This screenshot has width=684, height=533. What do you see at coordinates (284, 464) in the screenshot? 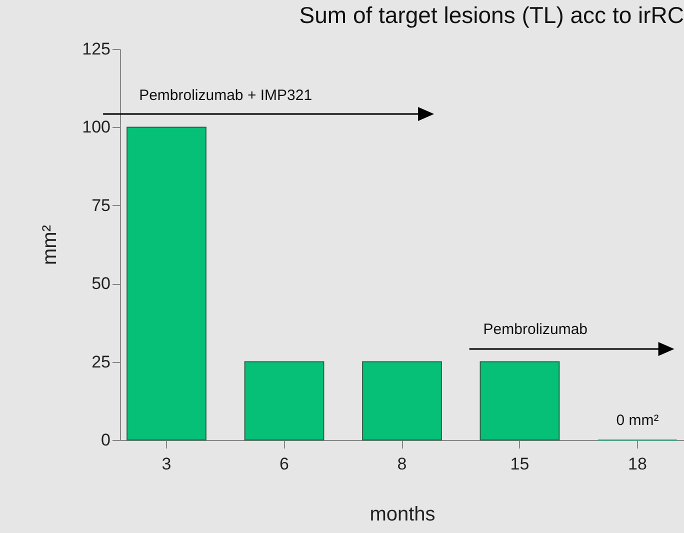
I see `x-tick-label: 6` at bounding box center [284, 464].